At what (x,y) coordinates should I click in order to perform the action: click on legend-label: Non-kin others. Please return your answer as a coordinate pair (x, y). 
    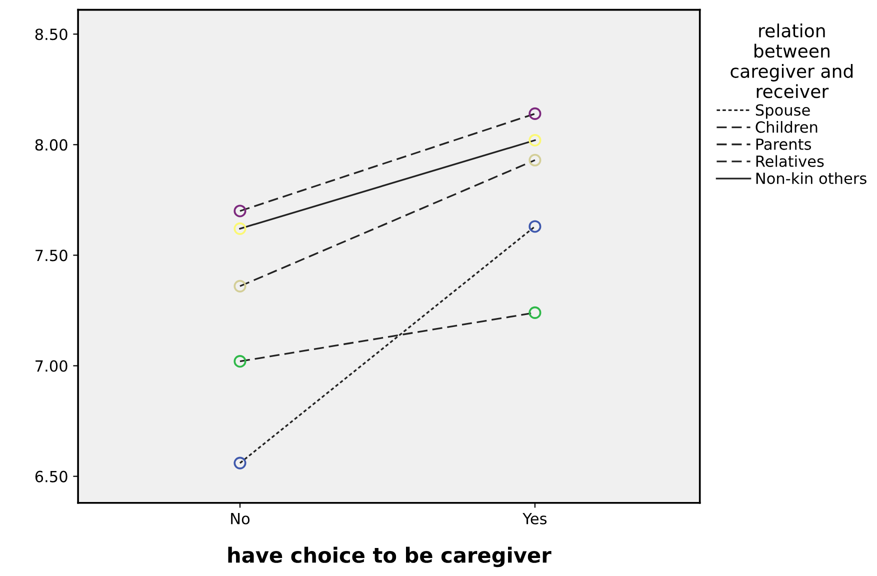
    Looking at the image, I should click on (811, 178).